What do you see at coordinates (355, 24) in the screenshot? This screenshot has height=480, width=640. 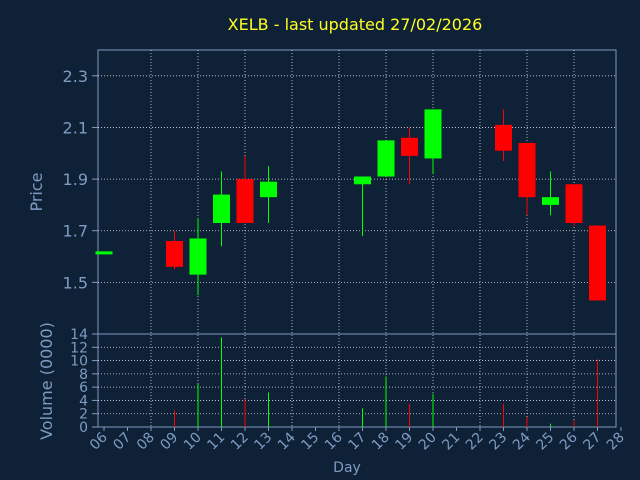 I see `chart-title: XELB - last updated 27/02/2026` at bounding box center [355, 24].